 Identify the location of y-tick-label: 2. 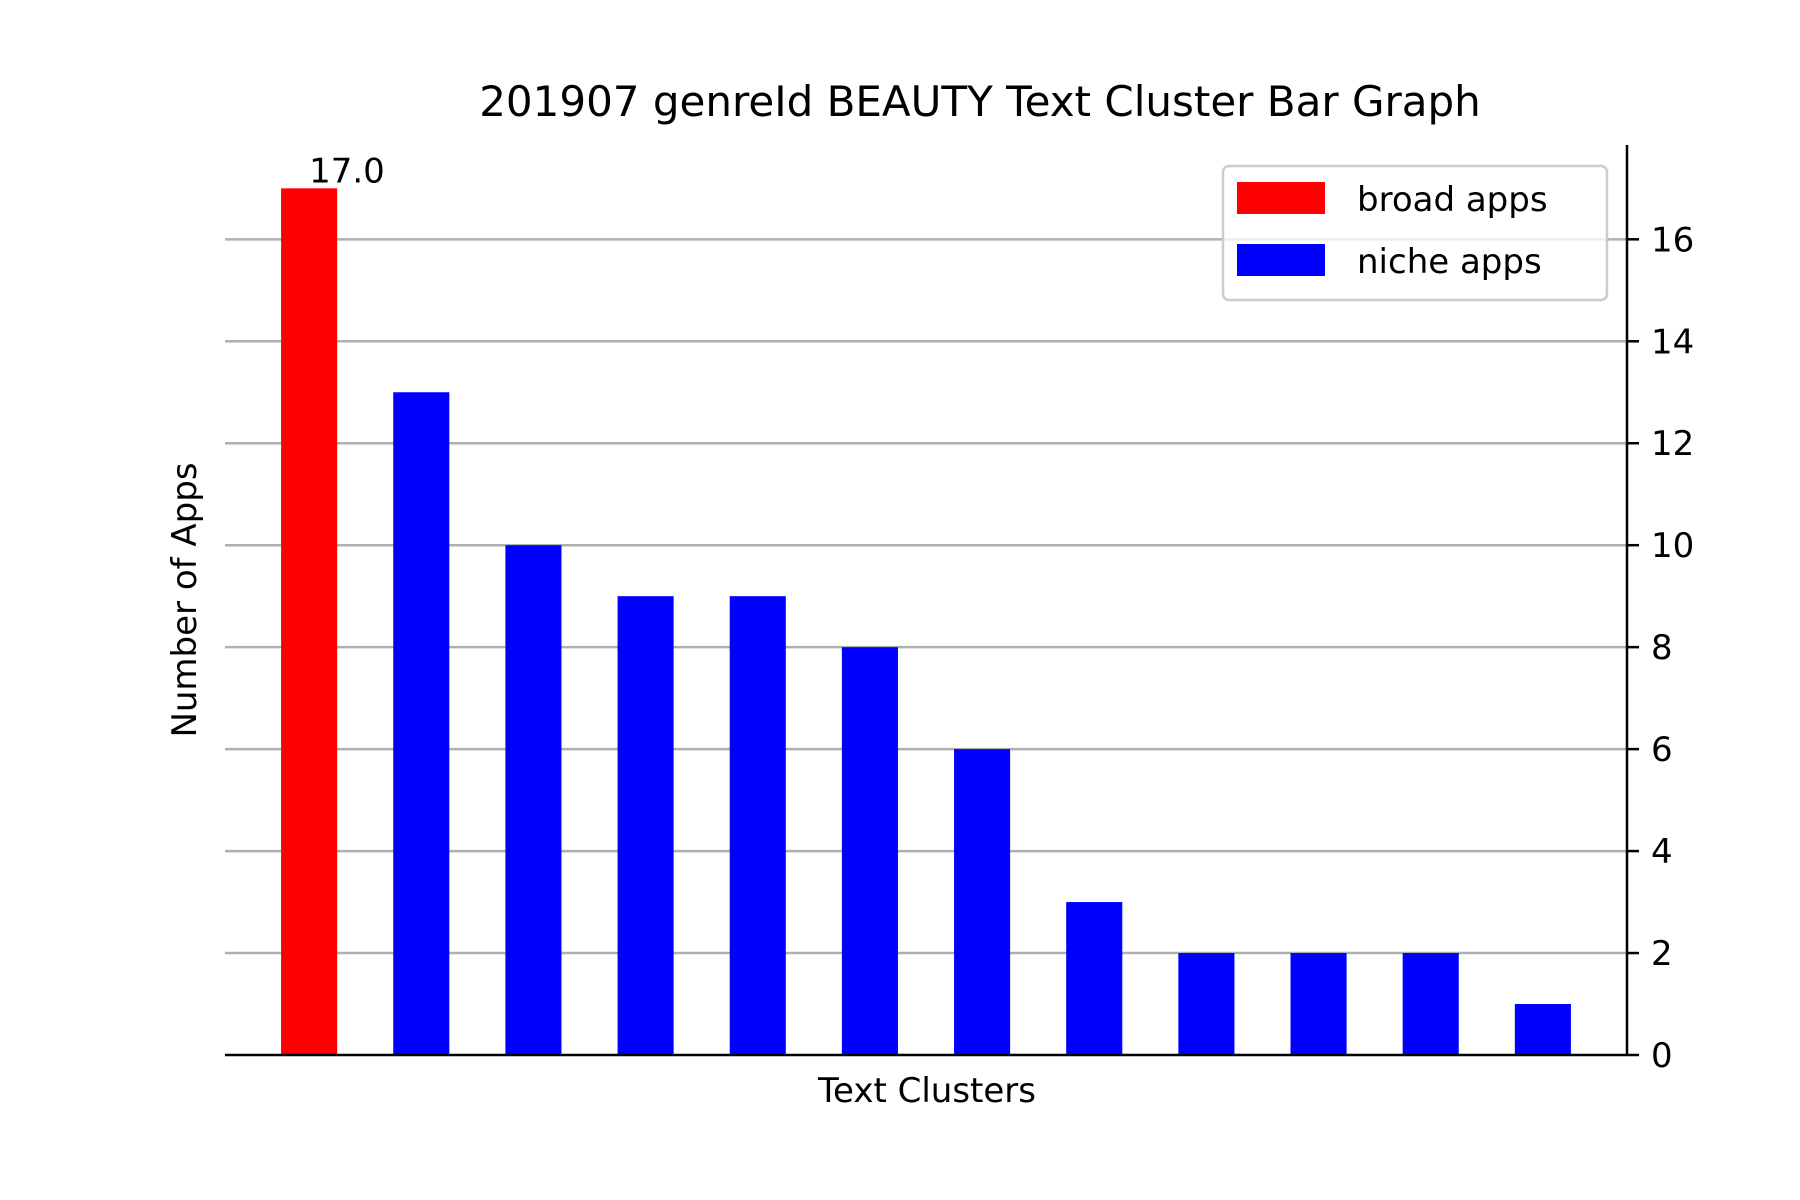
(1662, 954).